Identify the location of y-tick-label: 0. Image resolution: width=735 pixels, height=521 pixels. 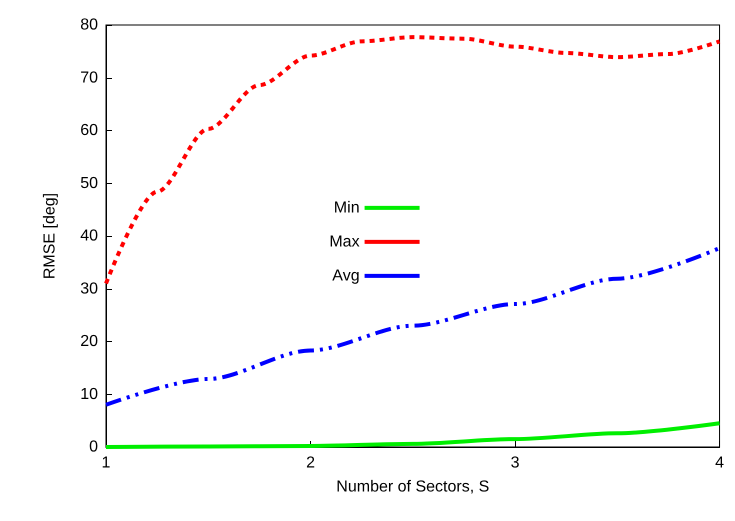
(93, 447).